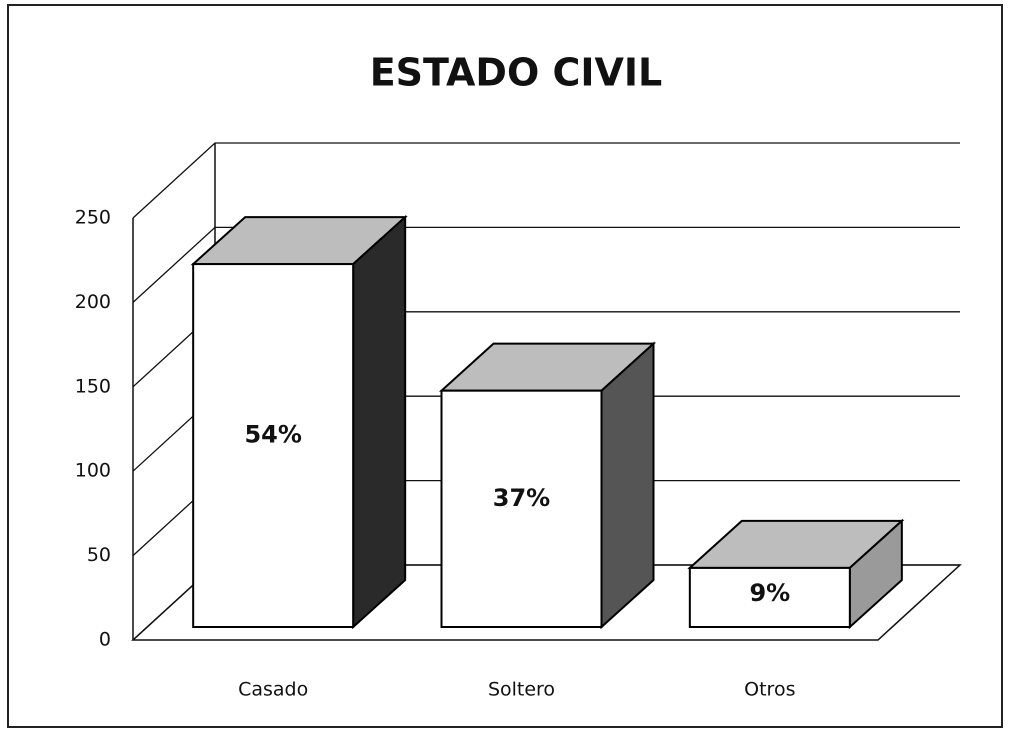 This screenshot has height=732, width=1009. What do you see at coordinates (93, 218) in the screenshot?
I see `y-tick-label: 250` at bounding box center [93, 218].